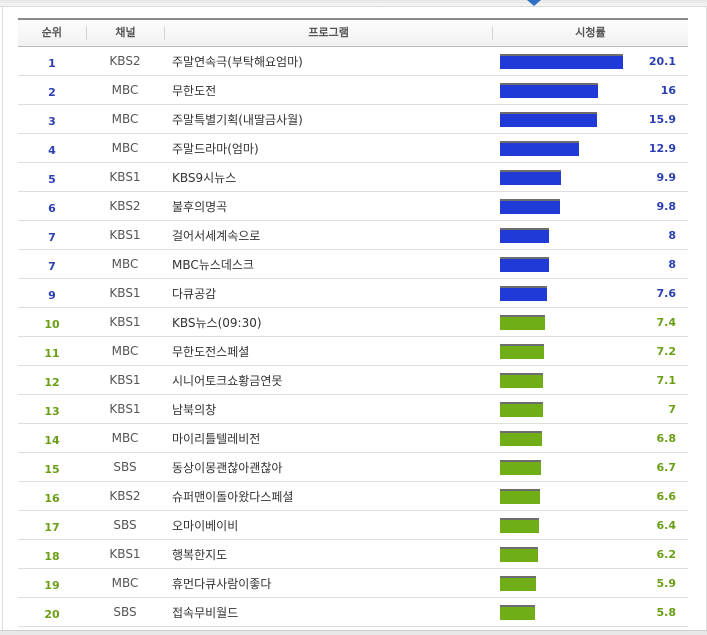  Describe the element at coordinates (215, 148) in the screenshot. I see `program-cell: 주말드라마(엄마)` at that location.